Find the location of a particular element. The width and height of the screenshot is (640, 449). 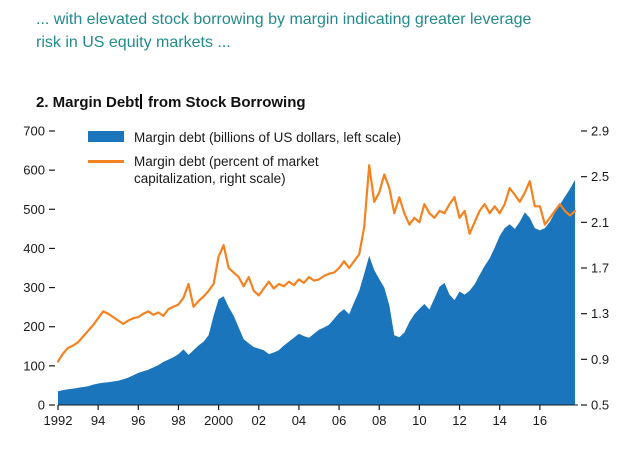

svg-text: 06 is located at coordinates (339, 420).